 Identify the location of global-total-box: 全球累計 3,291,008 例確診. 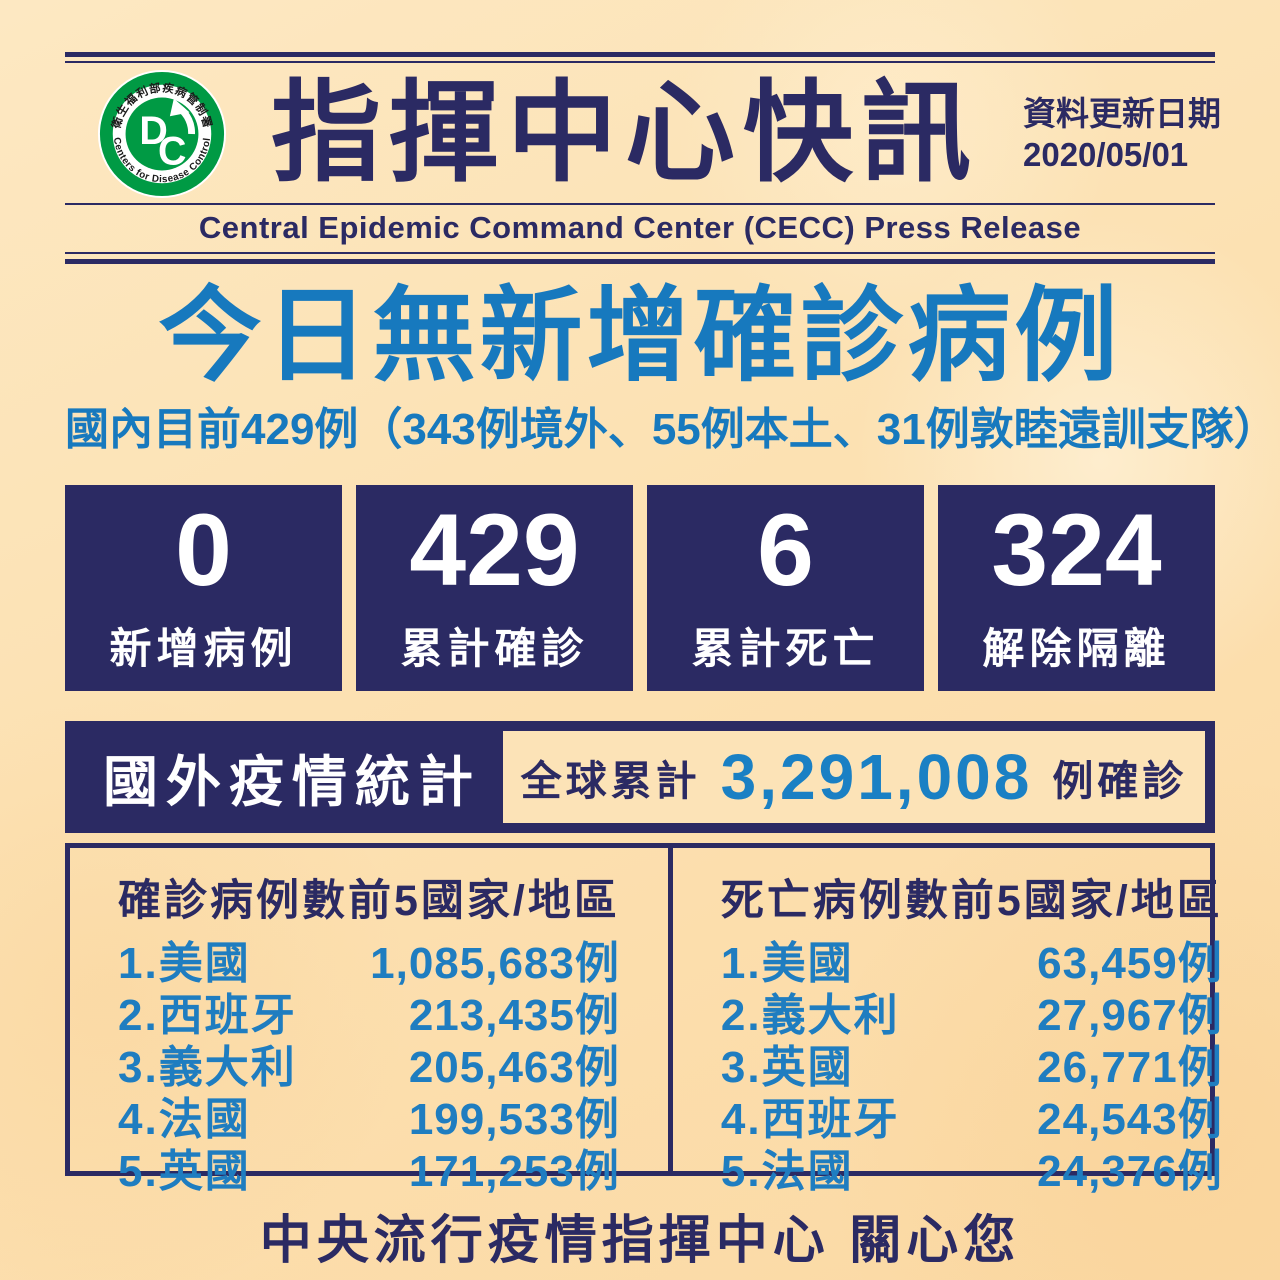
(854, 776).